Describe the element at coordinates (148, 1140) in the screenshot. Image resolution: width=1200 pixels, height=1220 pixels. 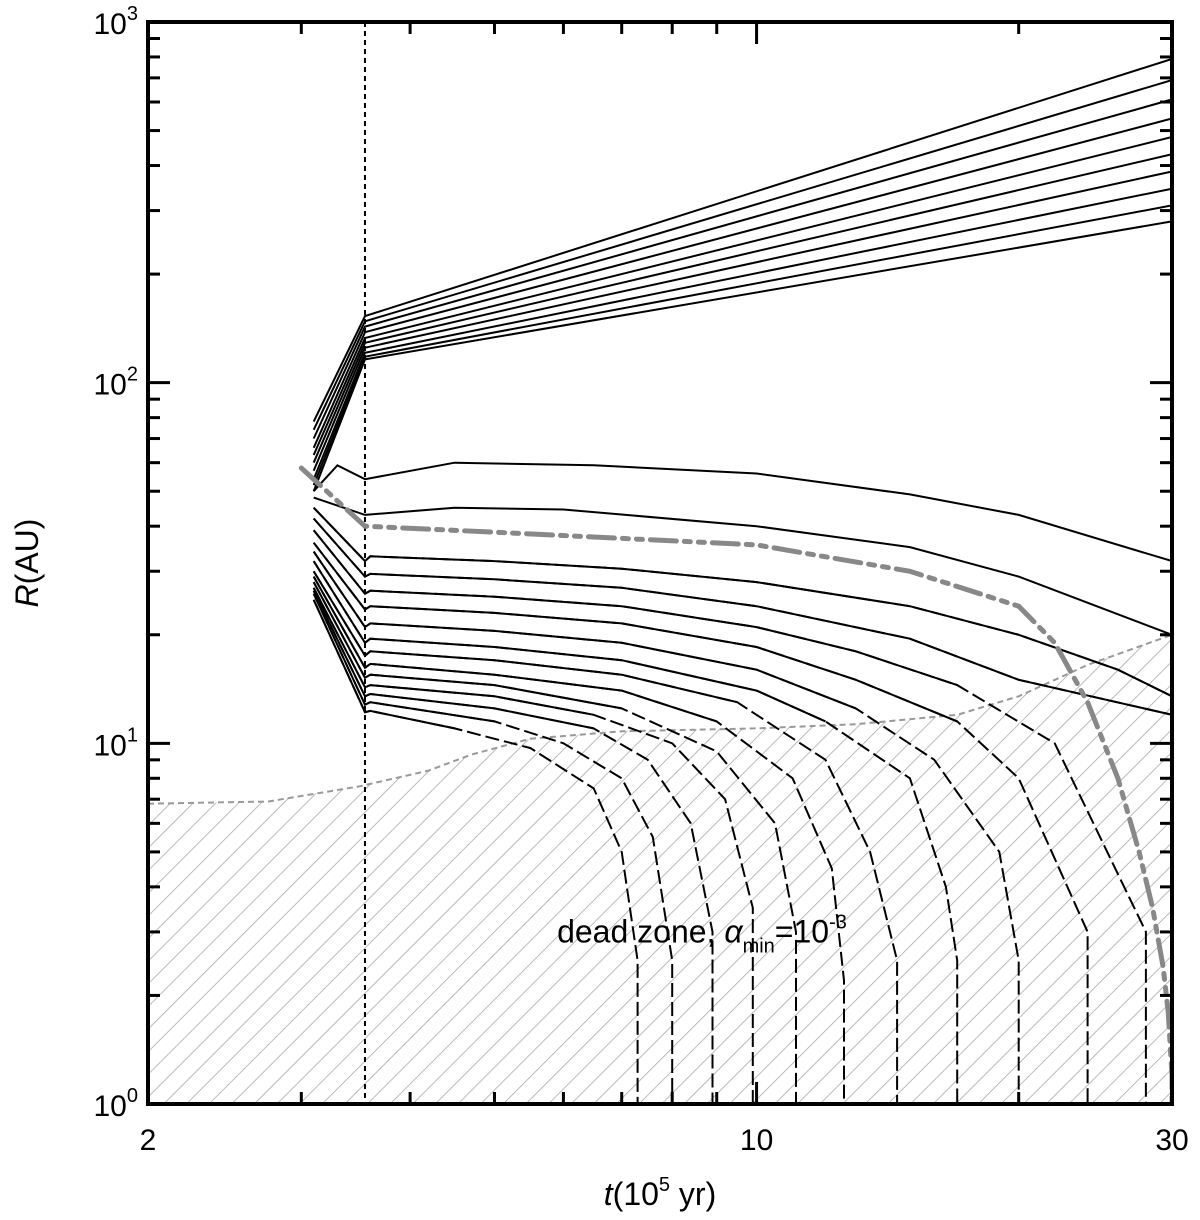
I see `x-tick-label: 2` at that location.